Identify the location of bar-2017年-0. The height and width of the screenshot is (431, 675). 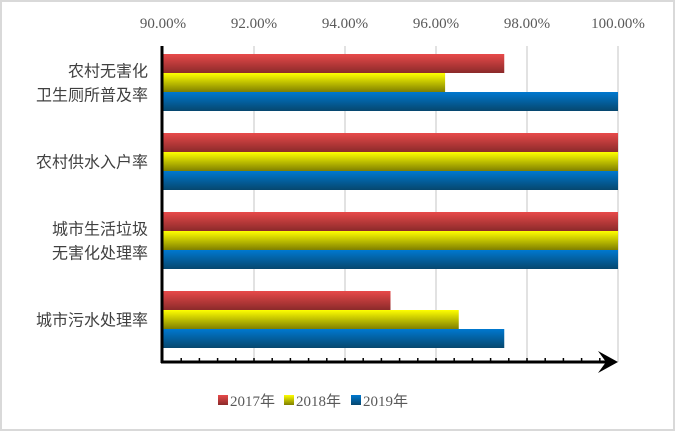
(334, 63).